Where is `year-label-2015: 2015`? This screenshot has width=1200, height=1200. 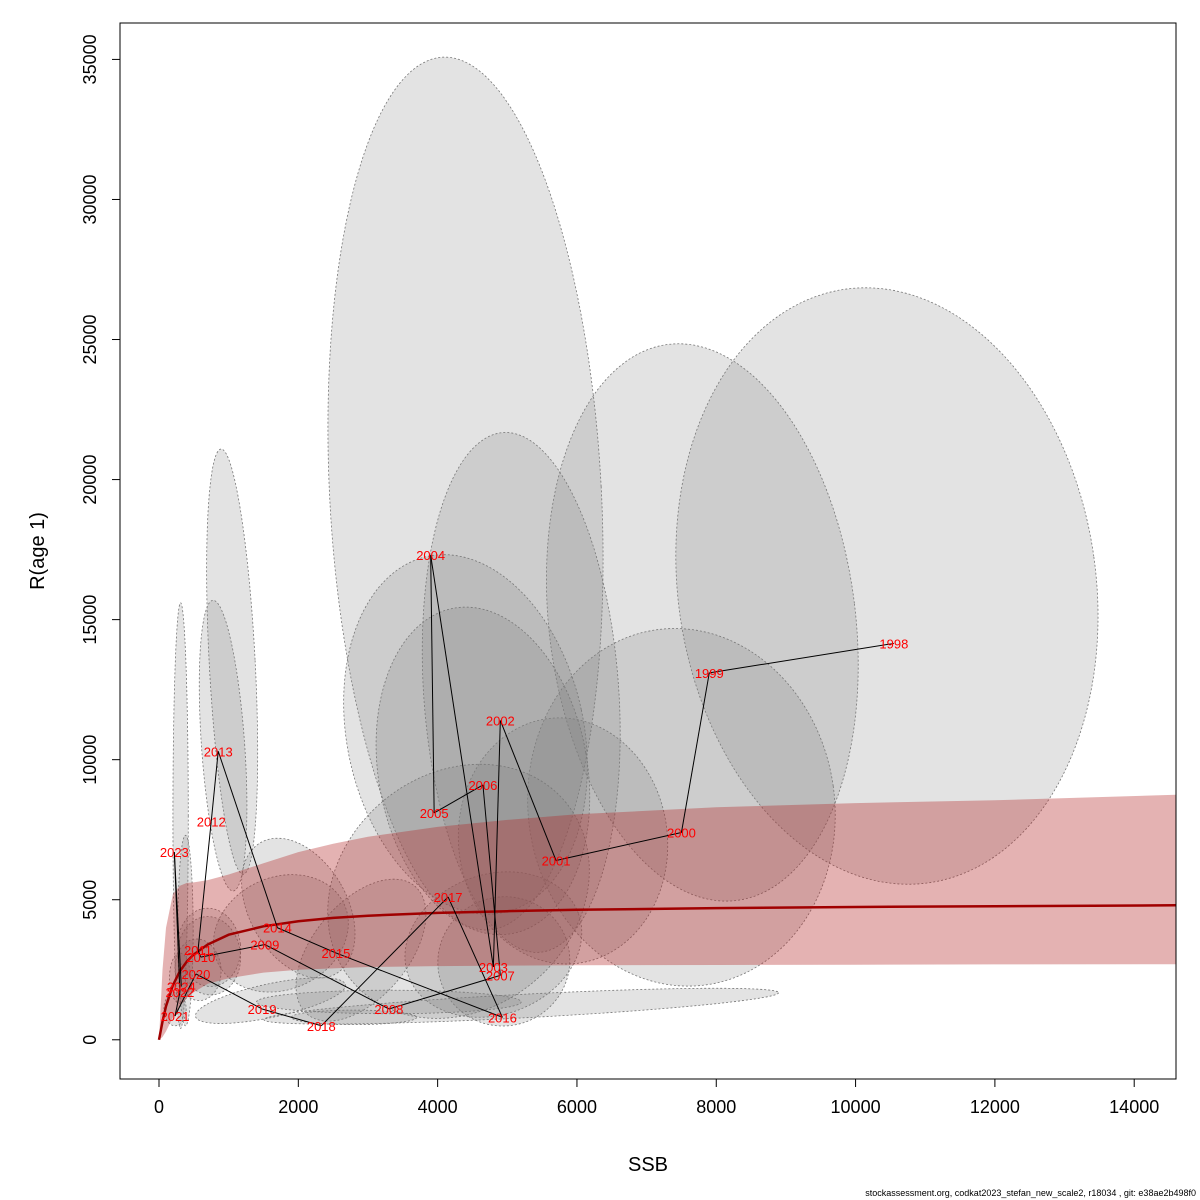
year-label-2015: 2015 is located at coordinates (335, 953).